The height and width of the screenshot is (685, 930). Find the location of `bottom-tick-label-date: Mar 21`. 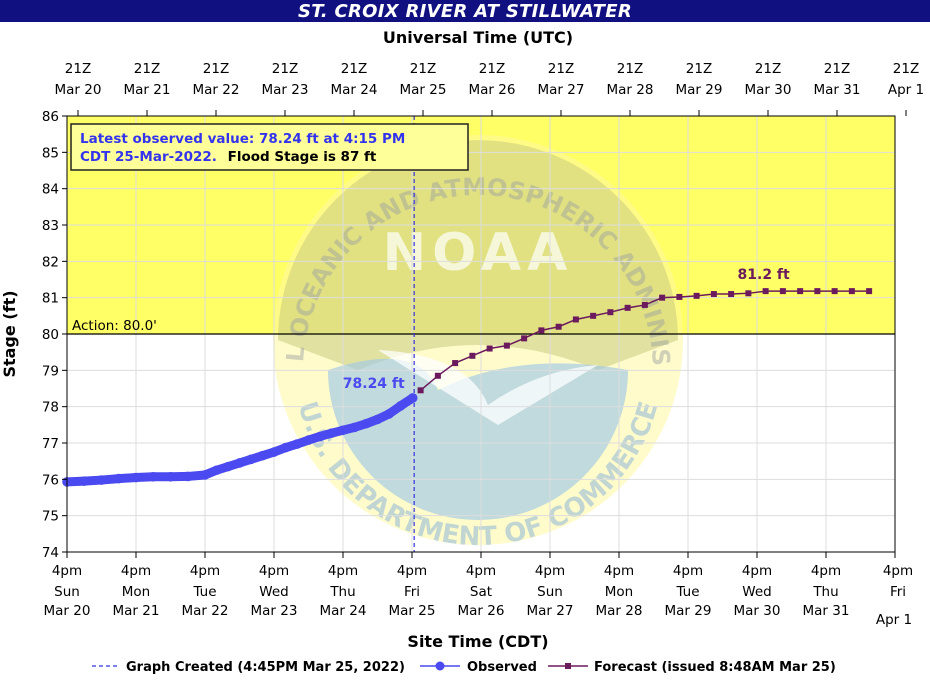

bottom-tick-label-date: Mar 21 is located at coordinates (136, 611).